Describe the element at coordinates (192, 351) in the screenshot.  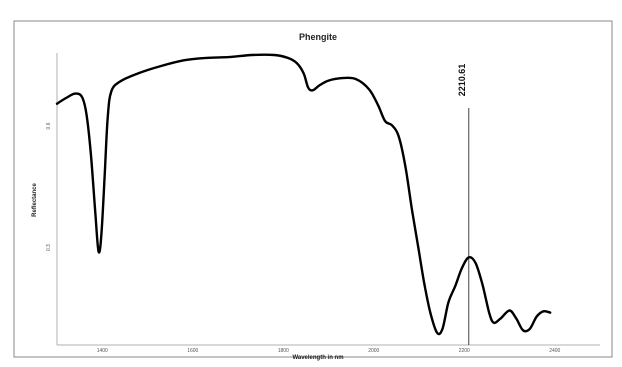
I see `x-tick-label: 1600` at that location.